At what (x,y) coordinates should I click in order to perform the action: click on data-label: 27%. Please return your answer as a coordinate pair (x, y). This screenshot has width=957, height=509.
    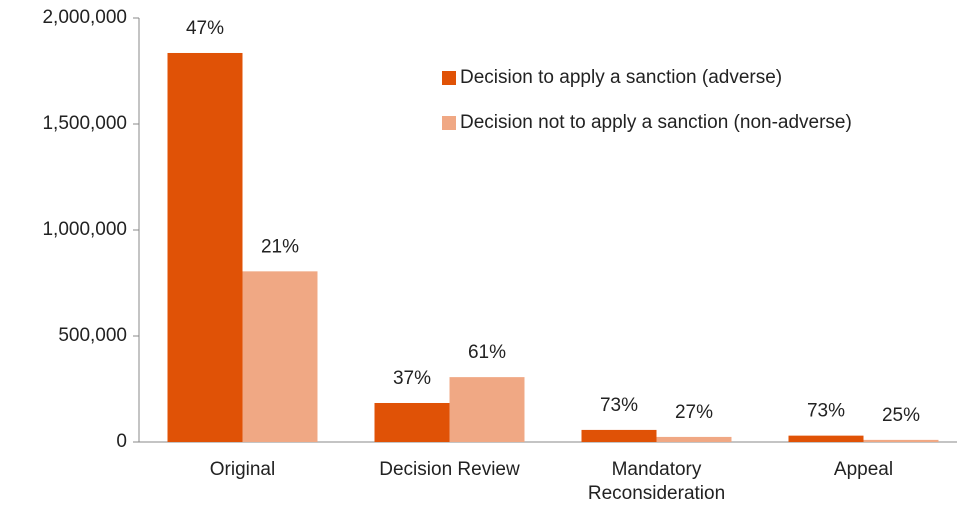
    Looking at the image, I should click on (694, 412).